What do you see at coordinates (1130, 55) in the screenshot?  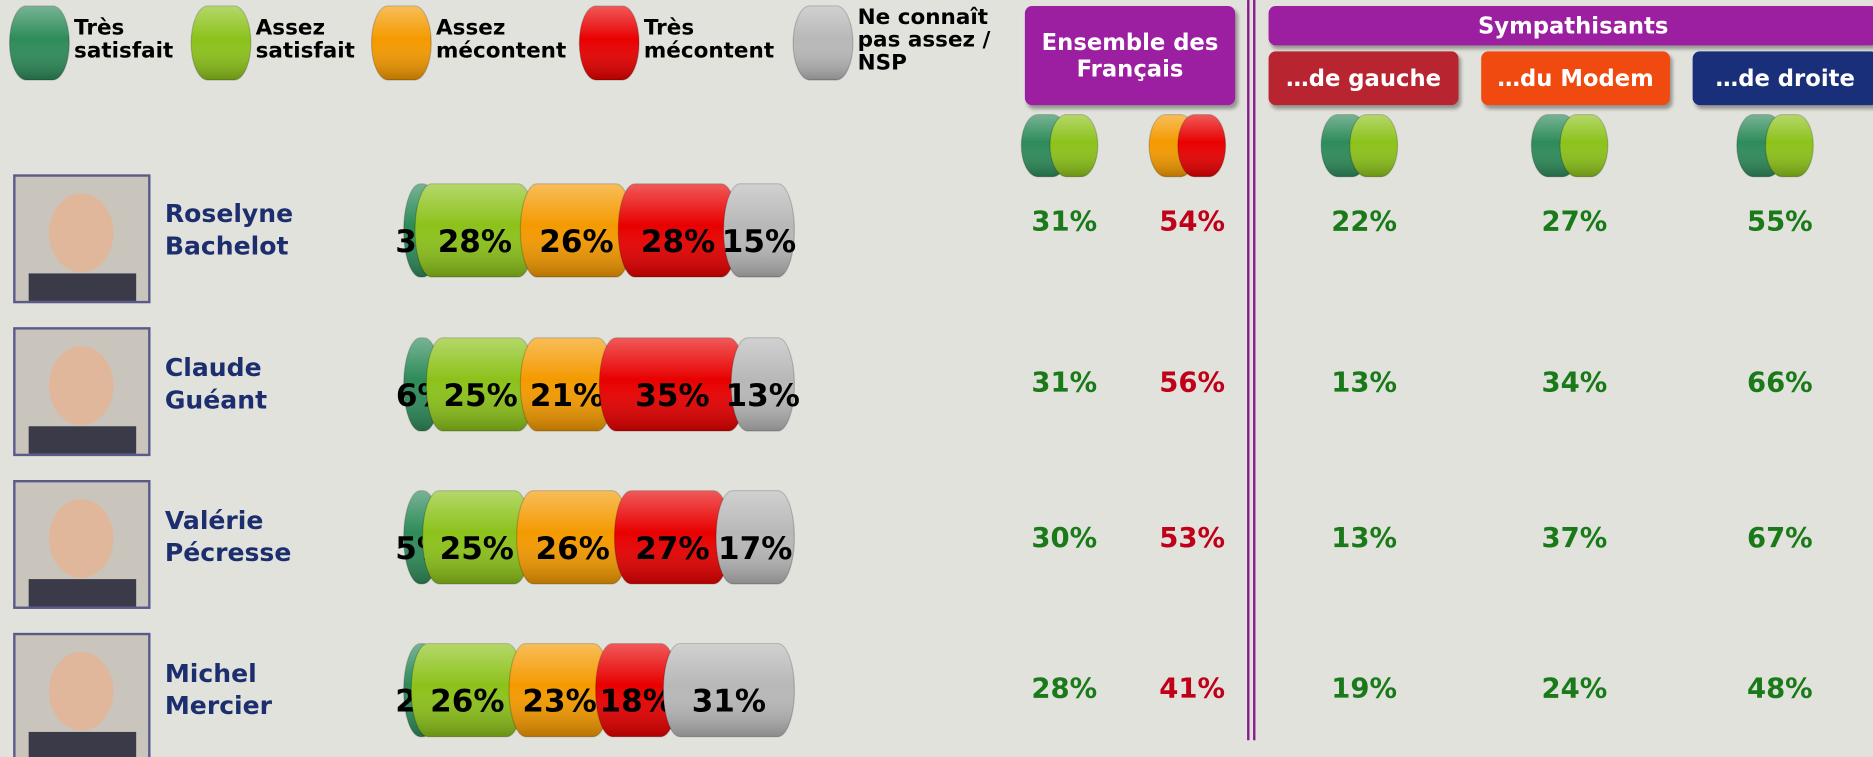 I see `header-ensemble: Ensemble des Français` at bounding box center [1130, 55].